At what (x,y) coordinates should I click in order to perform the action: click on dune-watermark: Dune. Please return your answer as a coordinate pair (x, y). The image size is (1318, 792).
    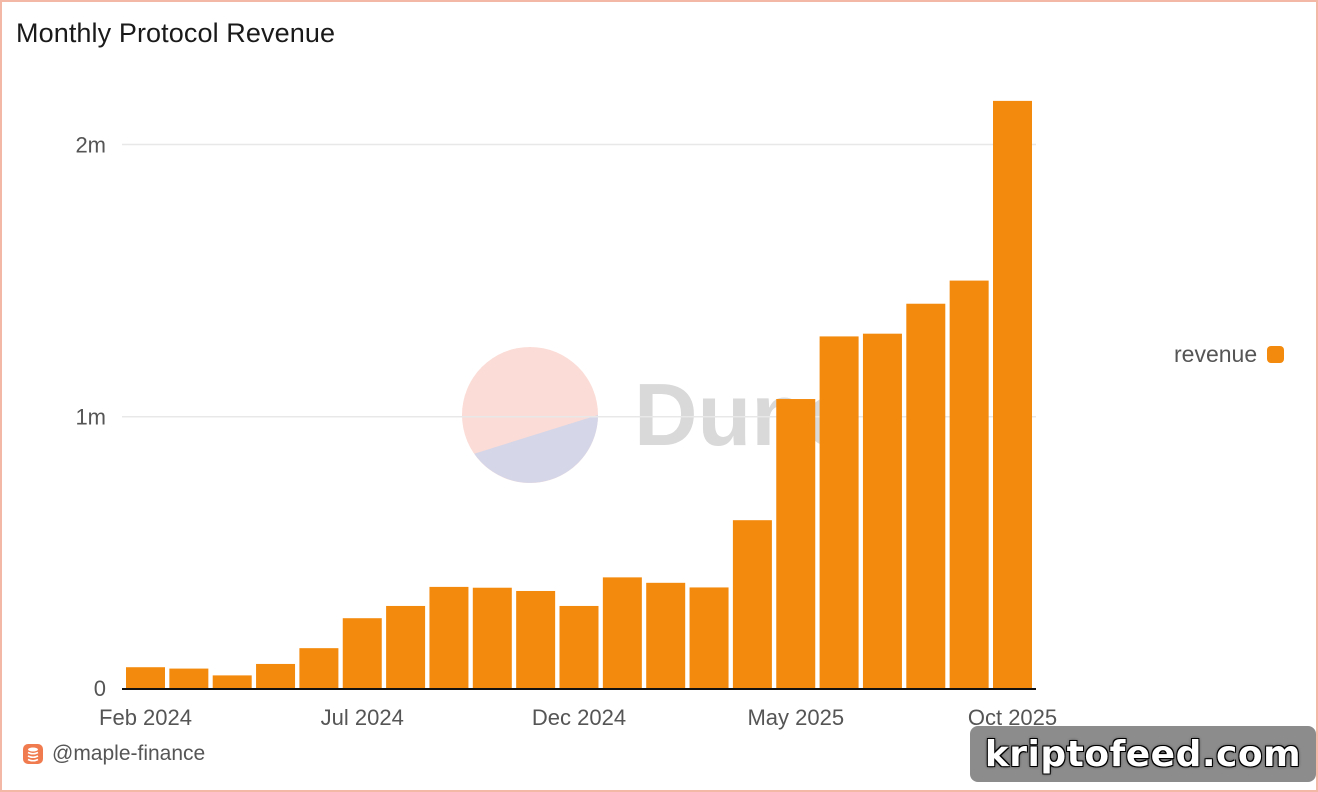
    Looking at the image, I should click on (658, 415).